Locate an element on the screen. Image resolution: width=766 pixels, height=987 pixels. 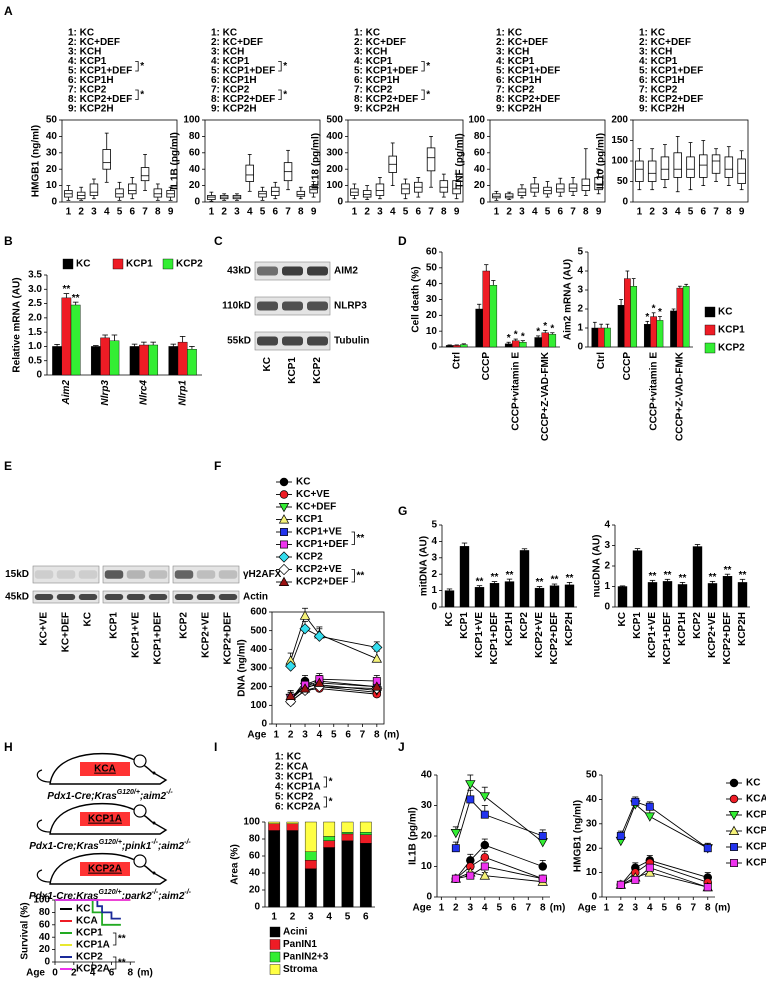
legend-label: KCP2+DEF is located at coordinates (322, 582).